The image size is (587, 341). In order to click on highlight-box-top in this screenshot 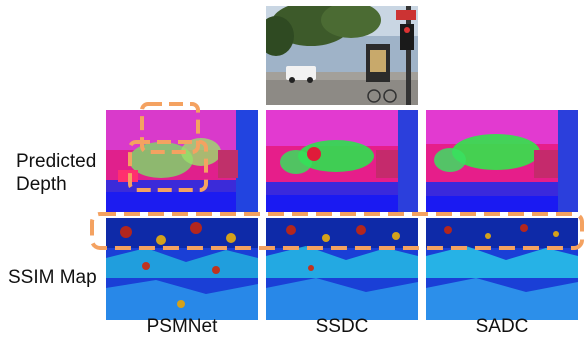, I will do `click(170, 128)`.